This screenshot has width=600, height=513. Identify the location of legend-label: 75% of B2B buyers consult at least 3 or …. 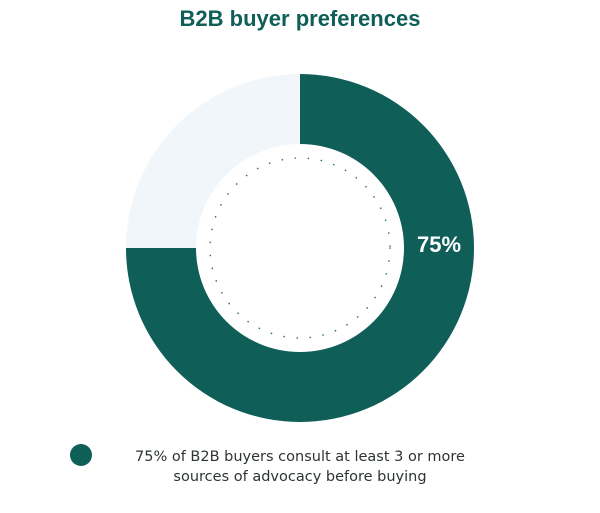
(300, 467).